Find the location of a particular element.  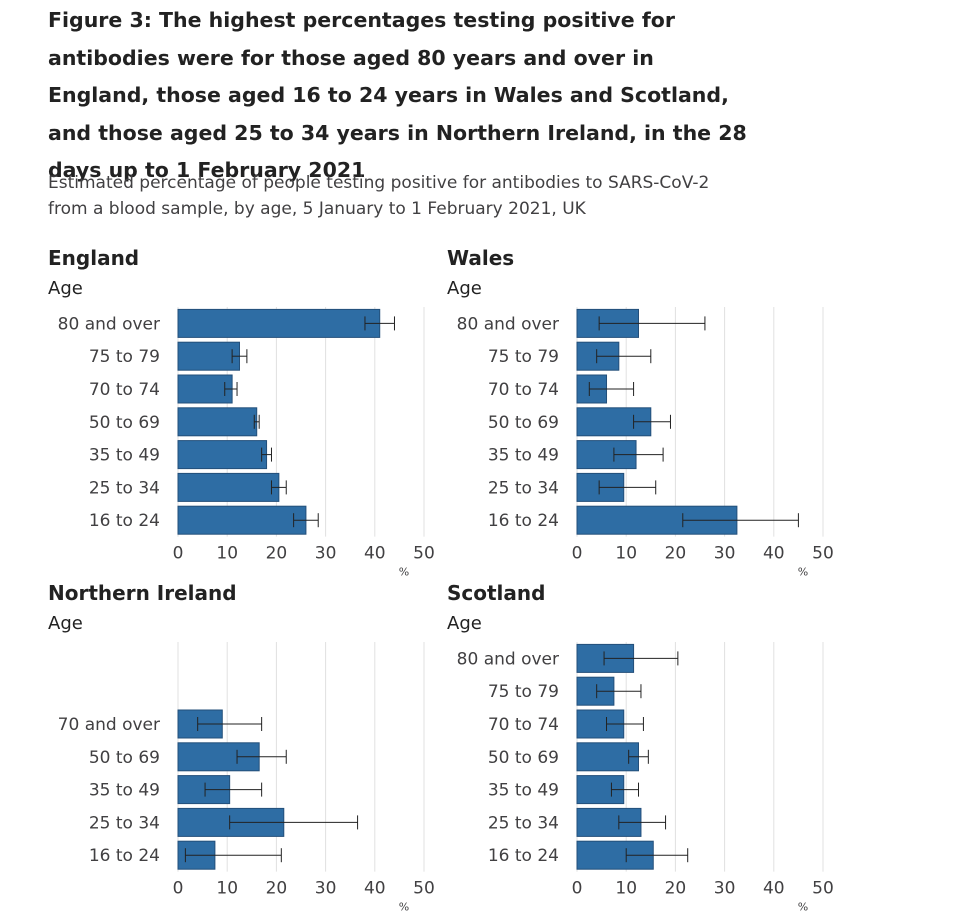

age-axis-label-northern-ireland: Age is located at coordinates (65, 623).